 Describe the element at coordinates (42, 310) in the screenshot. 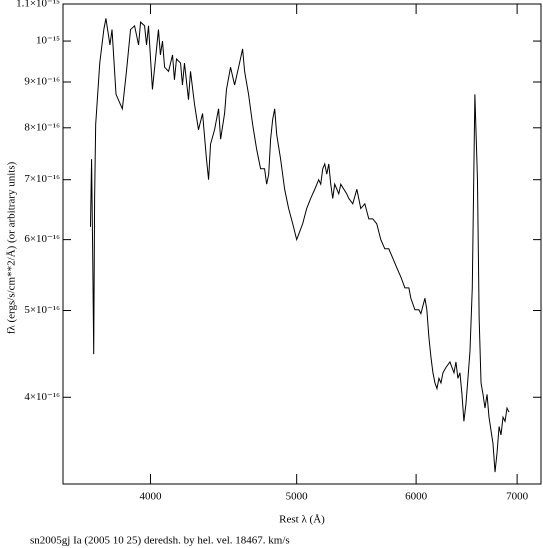

I see `y-tick-label: 5×10⁻¹⁶` at that location.